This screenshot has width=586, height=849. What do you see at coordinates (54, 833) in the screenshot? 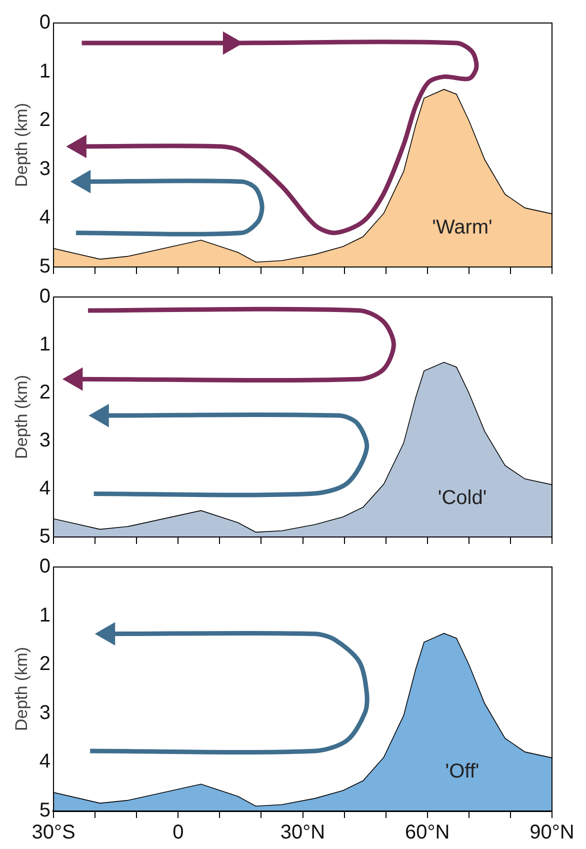
I see `x-tick-label: 30°S` at bounding box center [54, 833].